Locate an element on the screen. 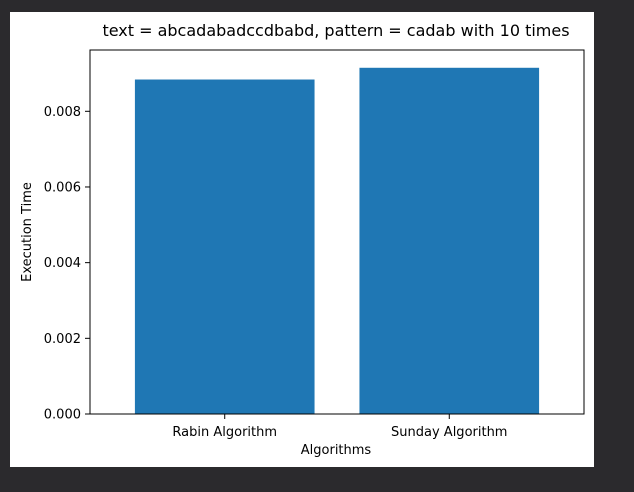  x-tick-label: Rabin Algorithm is located at coordinates (224, 432).